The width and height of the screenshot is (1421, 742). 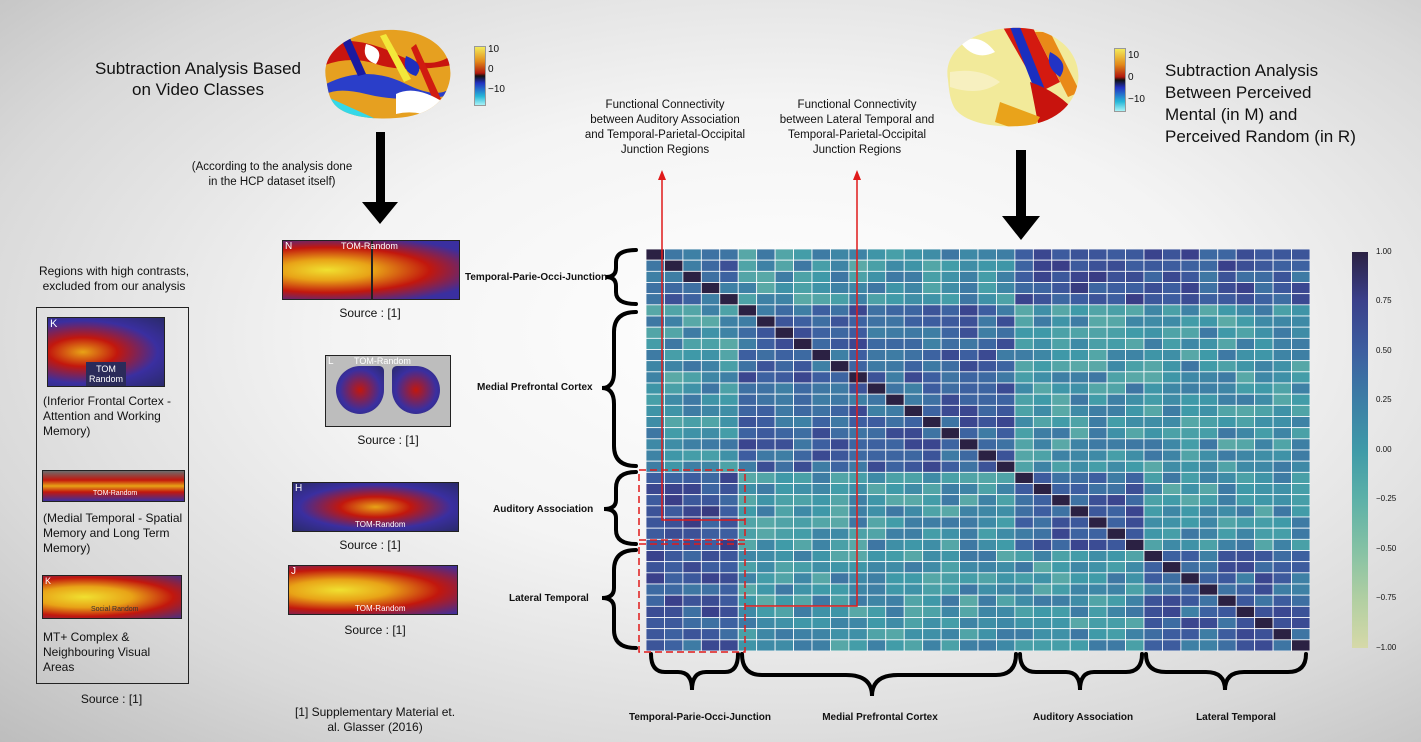 What do you see at coordinates (1013, 77) in the screenshot?
I see `right-brain-image` at bounding box center [1013, 77].